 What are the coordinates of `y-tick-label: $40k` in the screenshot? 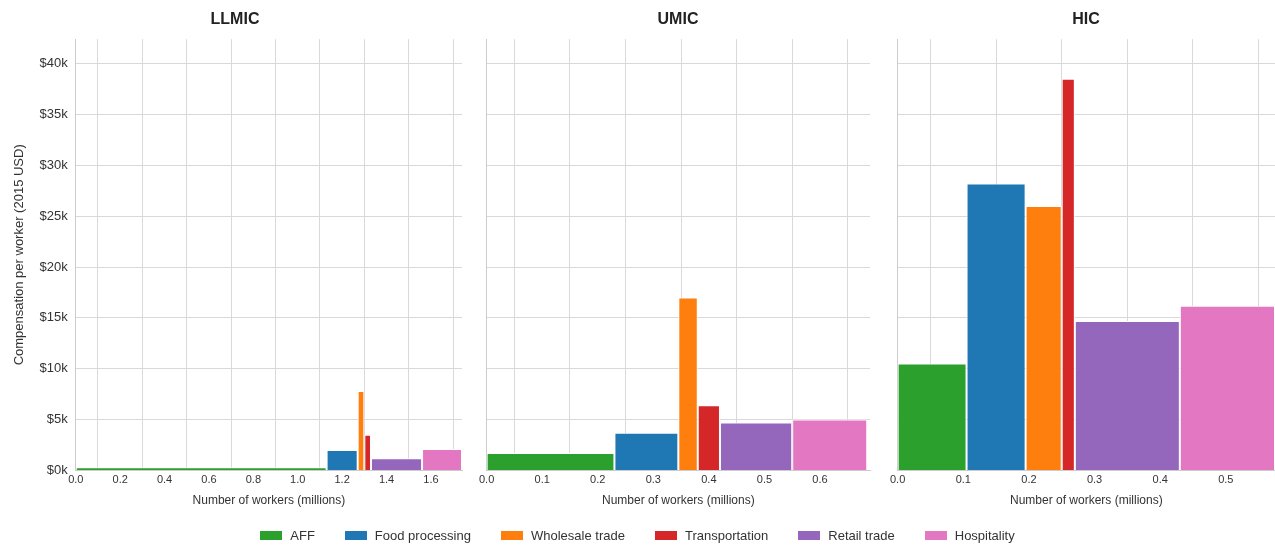 It's located at (54, 63).